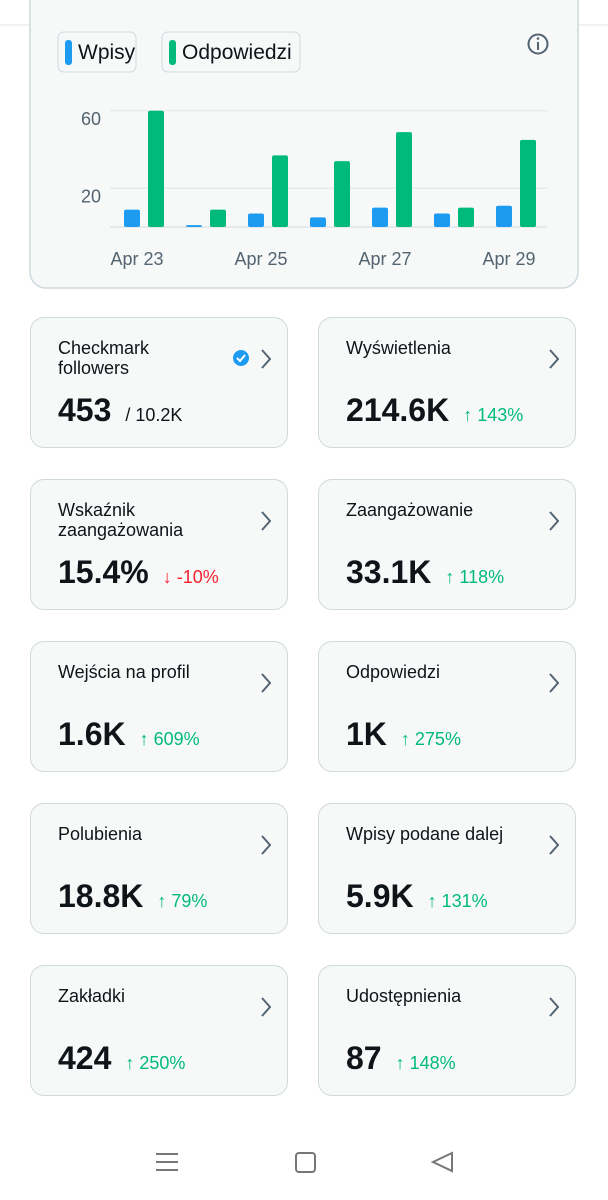 This screenshot has width=608, height=1200. I want to click on card-title: Zakładki, so click(92, 996).